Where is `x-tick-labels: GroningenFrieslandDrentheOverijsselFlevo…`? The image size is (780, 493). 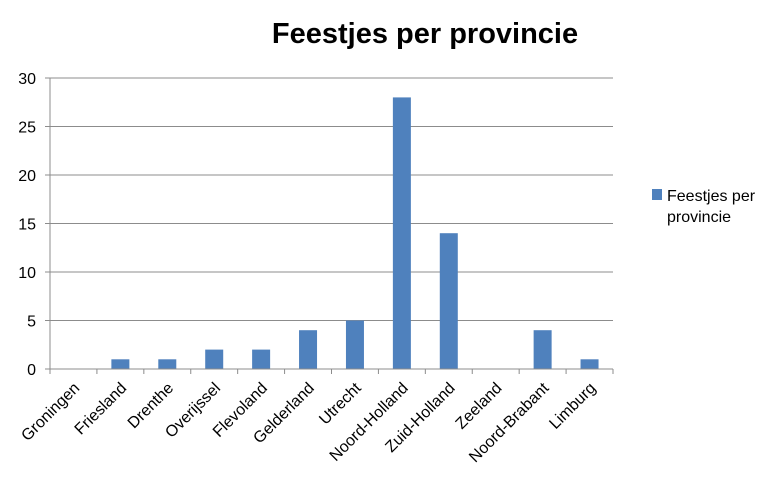 x-tick-labels: GroningenFrieslandDrentheOverijsselFlevo… is located at coordinates (308, 422).